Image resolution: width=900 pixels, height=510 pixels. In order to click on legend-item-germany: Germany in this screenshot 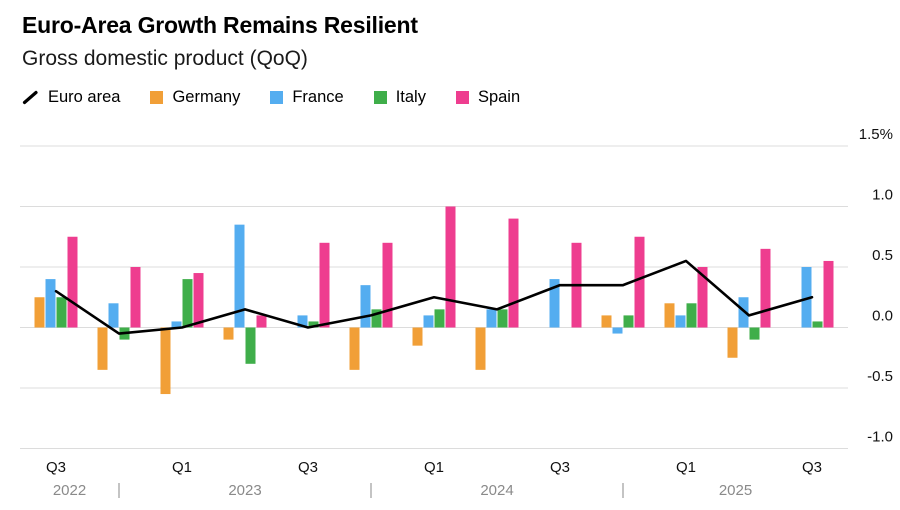, I will do `click(195, 97)`.